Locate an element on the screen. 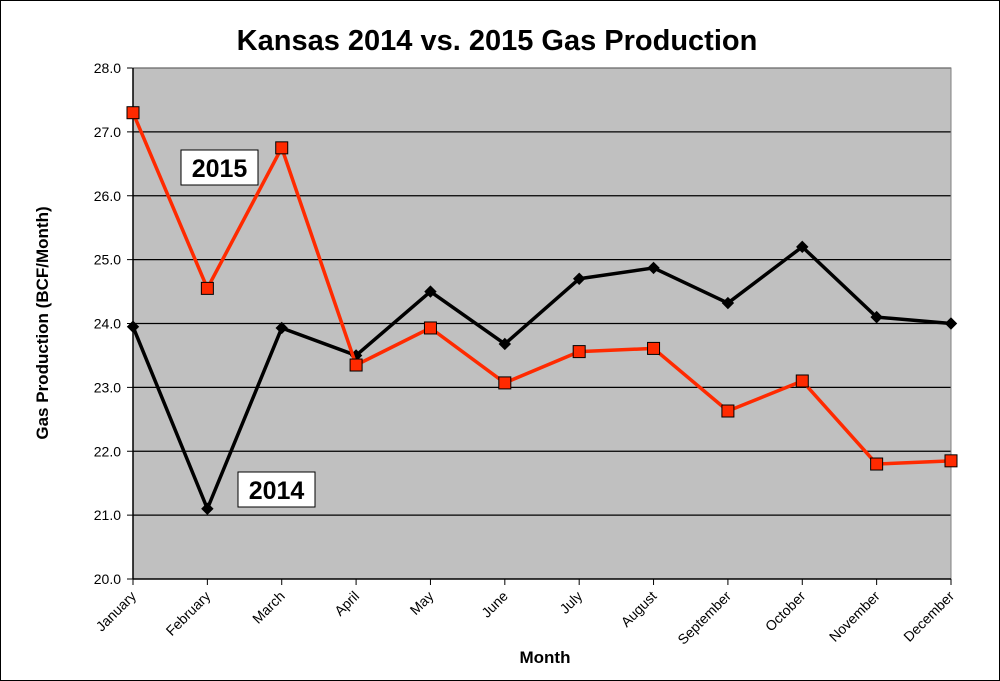 Image resolution: width=1000 pixels, height=681 pixels. y-tick-label: 20.0 is located at coordinates (107, 579).